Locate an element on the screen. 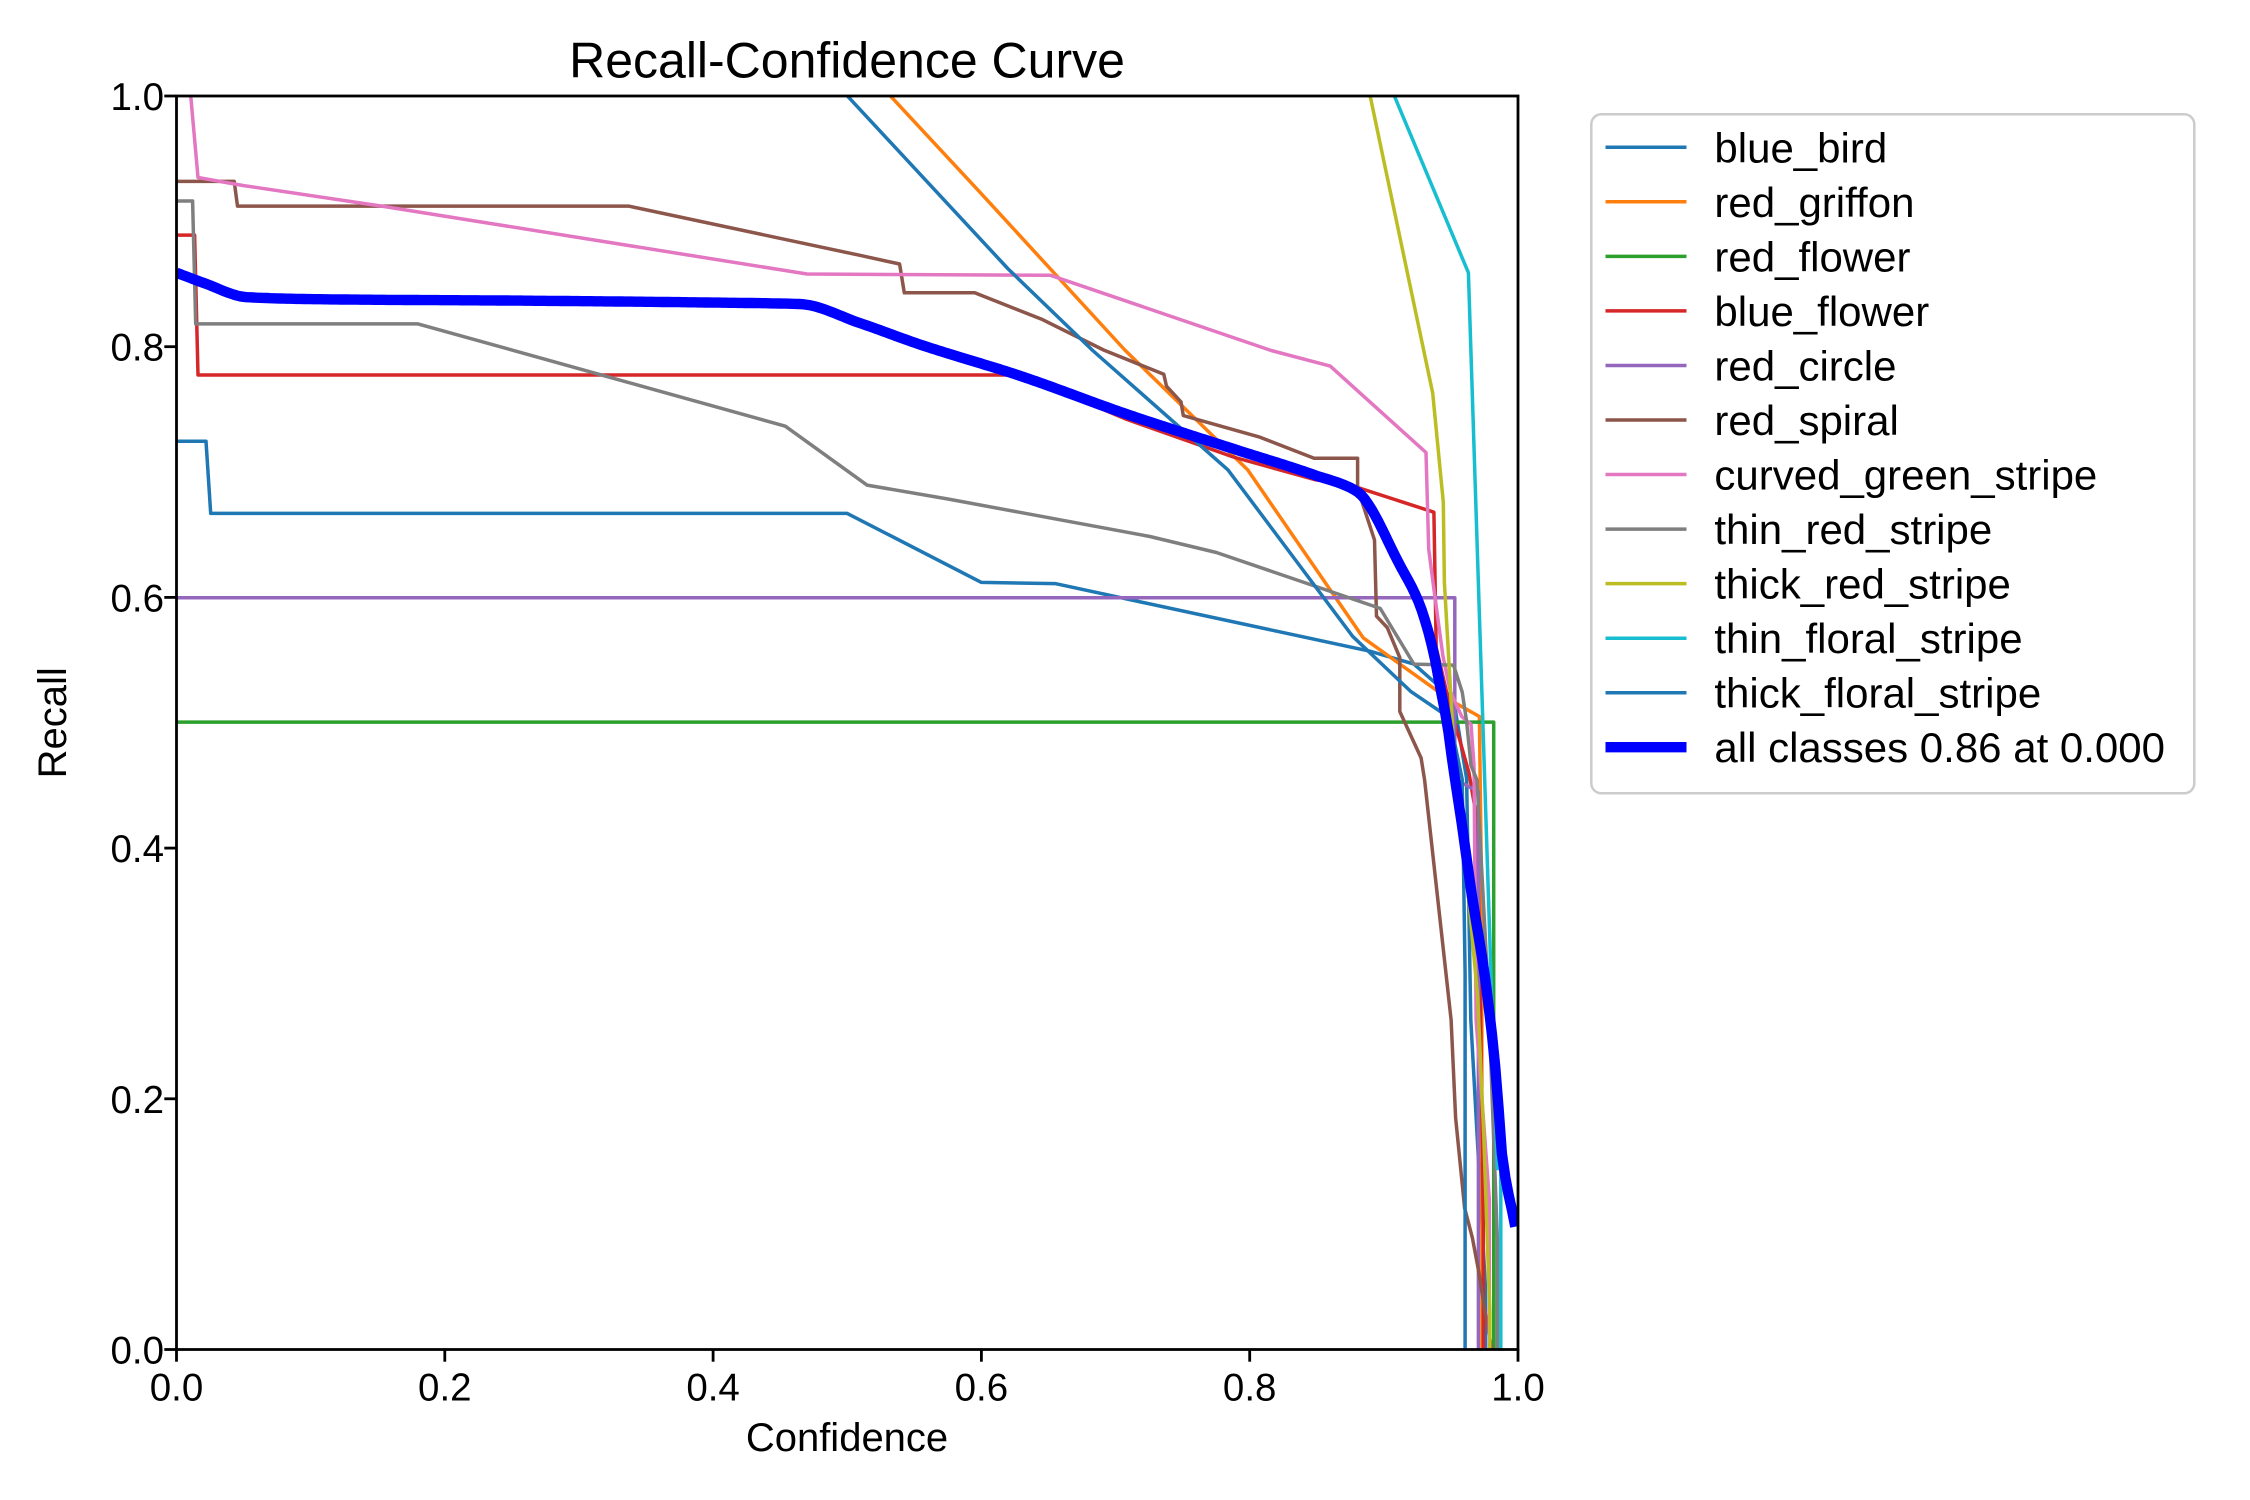  svg-text: red_circle is located at coordinates (1805, 366).